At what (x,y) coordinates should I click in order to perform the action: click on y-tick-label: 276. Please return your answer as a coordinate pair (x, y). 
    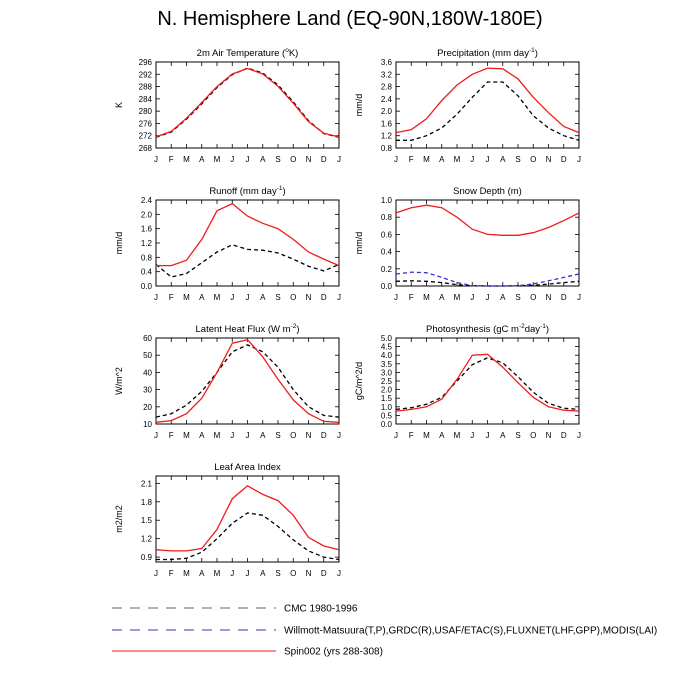
    Looking at the image, I should click on (146, 123).